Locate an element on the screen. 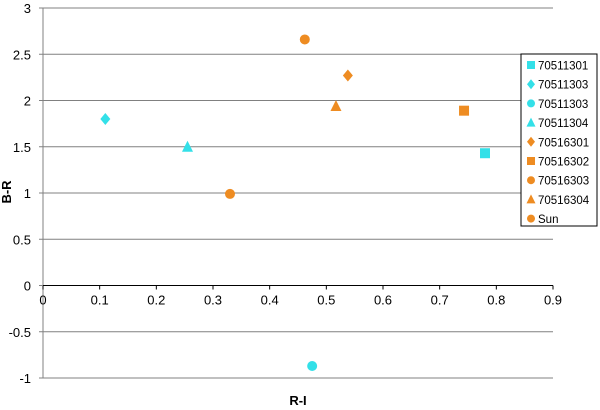  x-tick-label: 0 is located at coordinates (42, 300).